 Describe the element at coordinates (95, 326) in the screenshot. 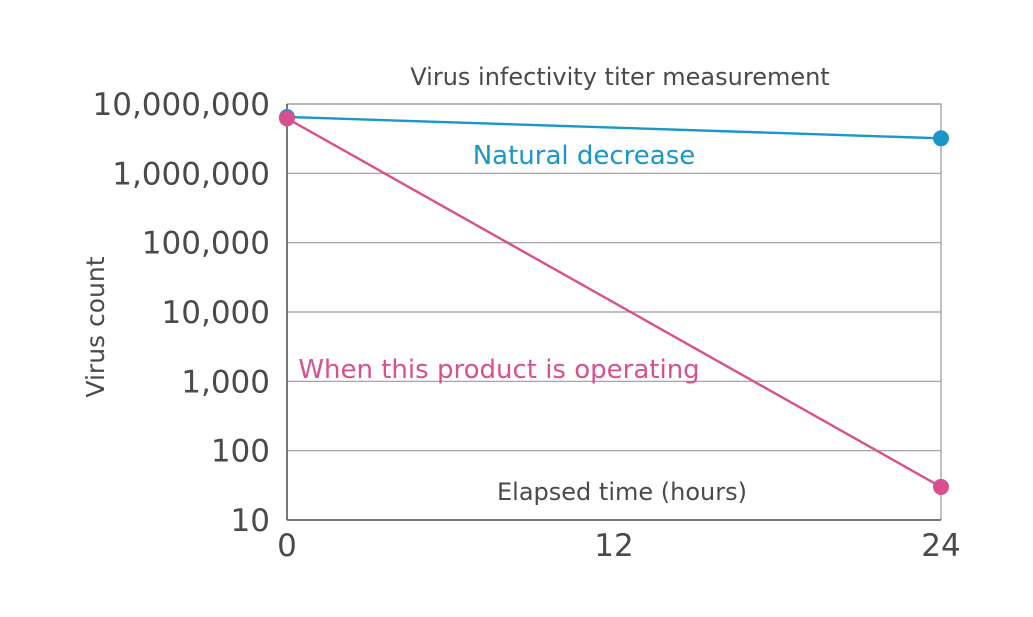

I see `y-axis-label: Virus count` at that location.